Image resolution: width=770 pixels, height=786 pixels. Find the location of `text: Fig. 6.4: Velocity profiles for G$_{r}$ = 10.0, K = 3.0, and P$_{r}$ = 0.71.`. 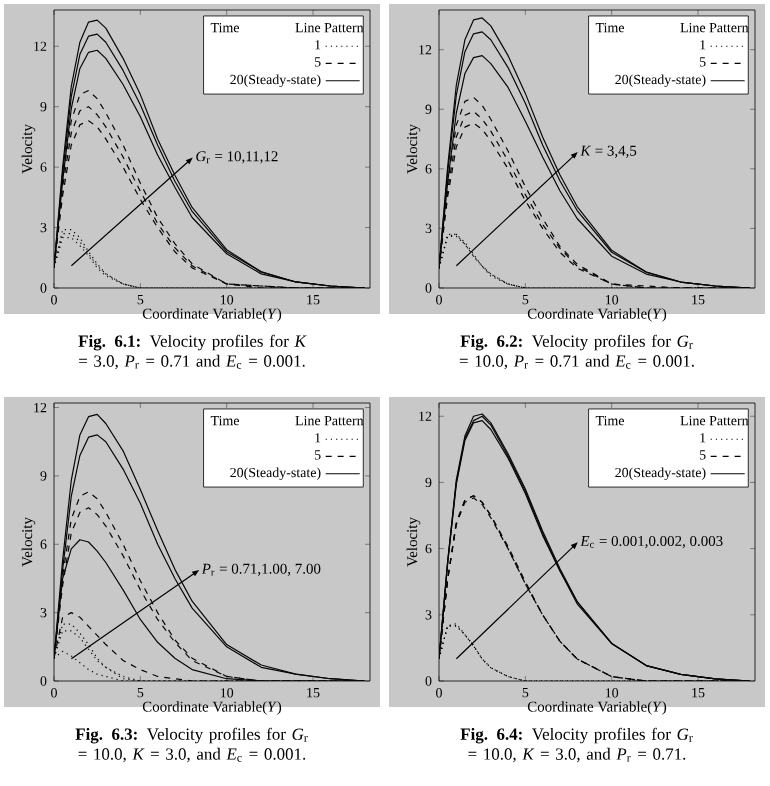

text: Fig. 6.4: Velocity profiles for G$_{r}$ = 10.0, K = 3.0, and P$_{r}$ = 0.71. is located at coordinates (576, 745).